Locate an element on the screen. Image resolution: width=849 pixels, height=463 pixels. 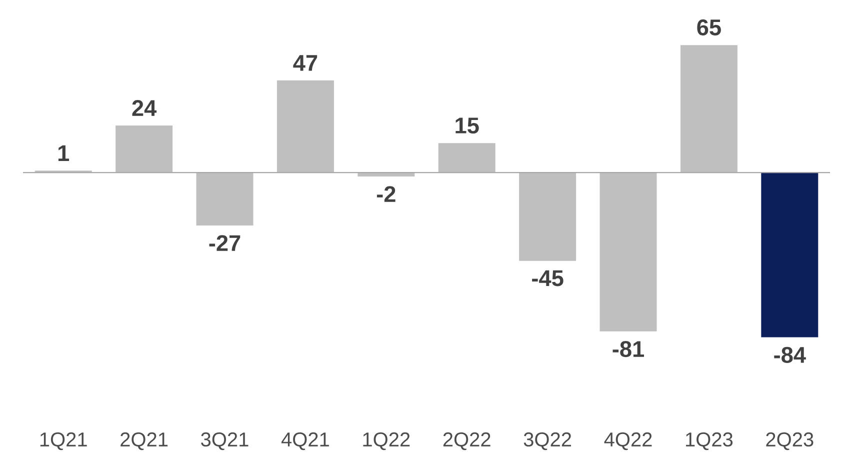
data-label: -27 is located at coordinates (224, 243).